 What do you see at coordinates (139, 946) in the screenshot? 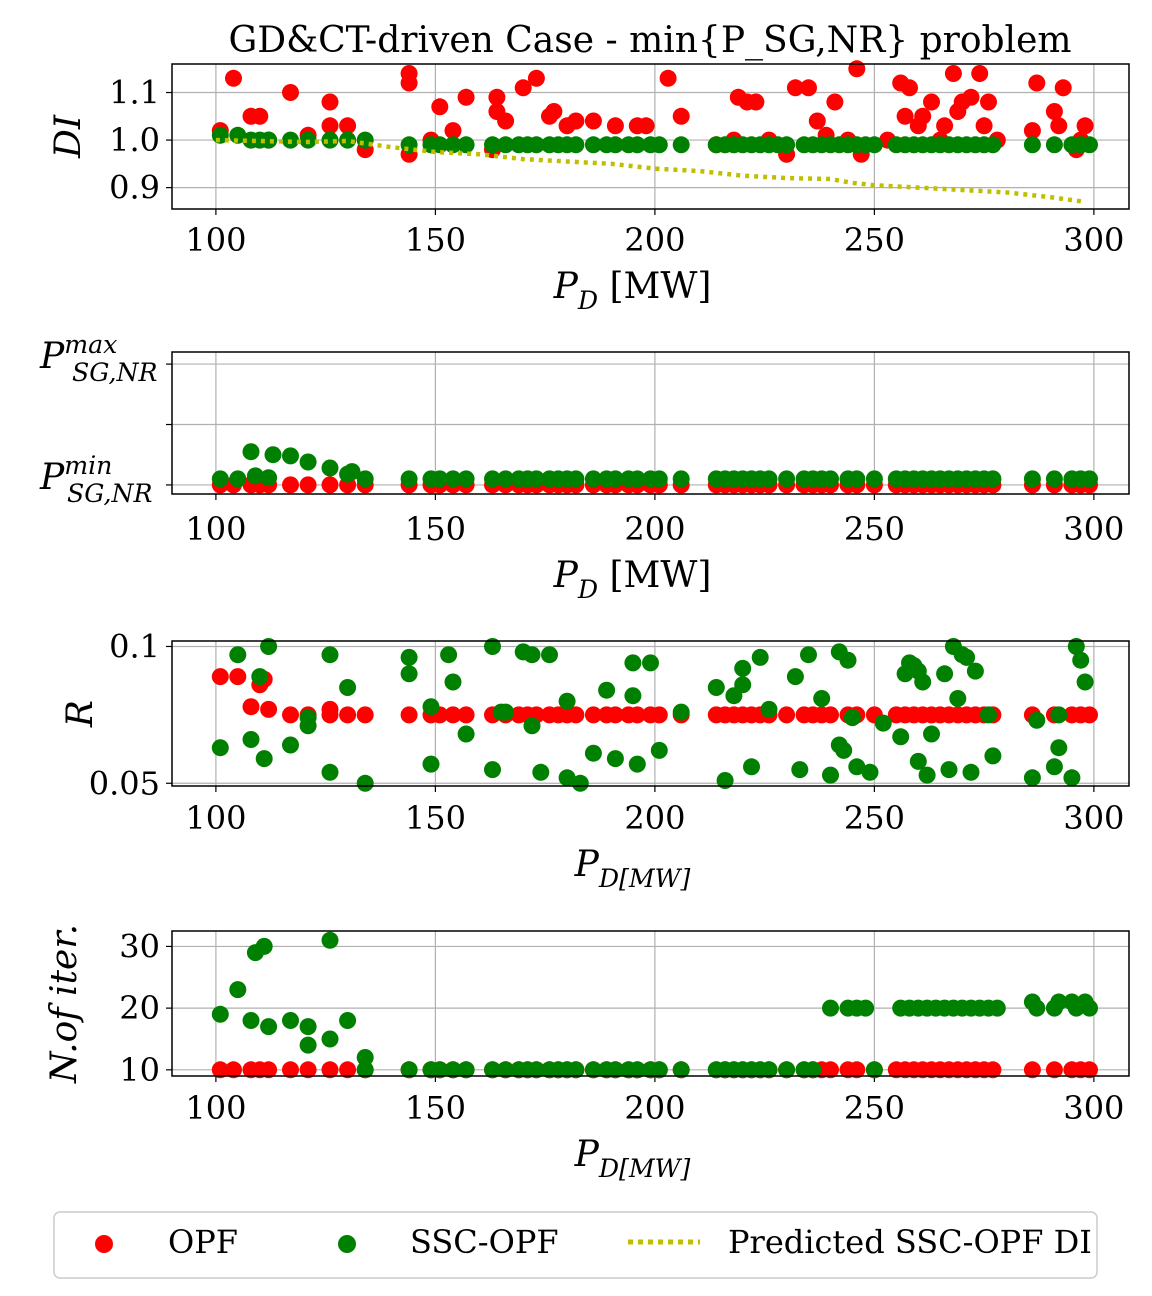
I see `y-tick-label: 30` at bounding box center [139, 946].